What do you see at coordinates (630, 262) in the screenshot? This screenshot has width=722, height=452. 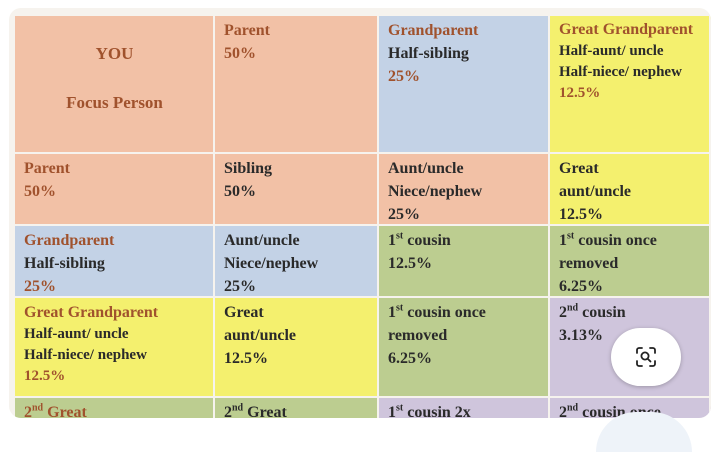 I see `cell-first-cousin-once-removed: 1st cousin once removed 6.25%` at bounding box center [630, 262].